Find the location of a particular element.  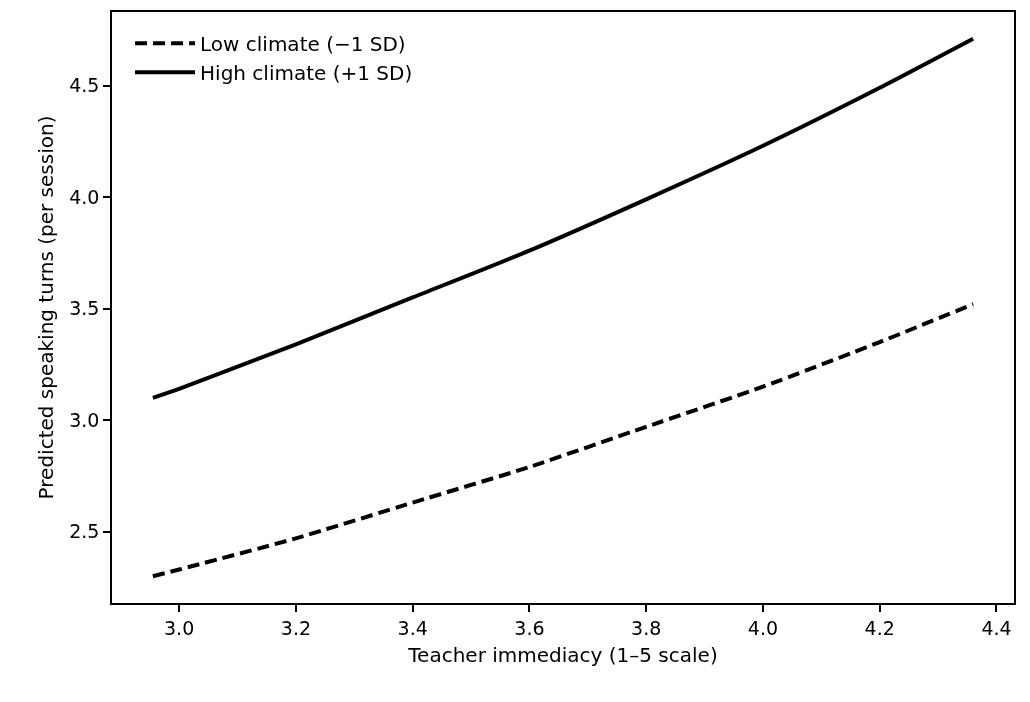

y-tick-label: 4.0 is located at coordinates (84, 196).